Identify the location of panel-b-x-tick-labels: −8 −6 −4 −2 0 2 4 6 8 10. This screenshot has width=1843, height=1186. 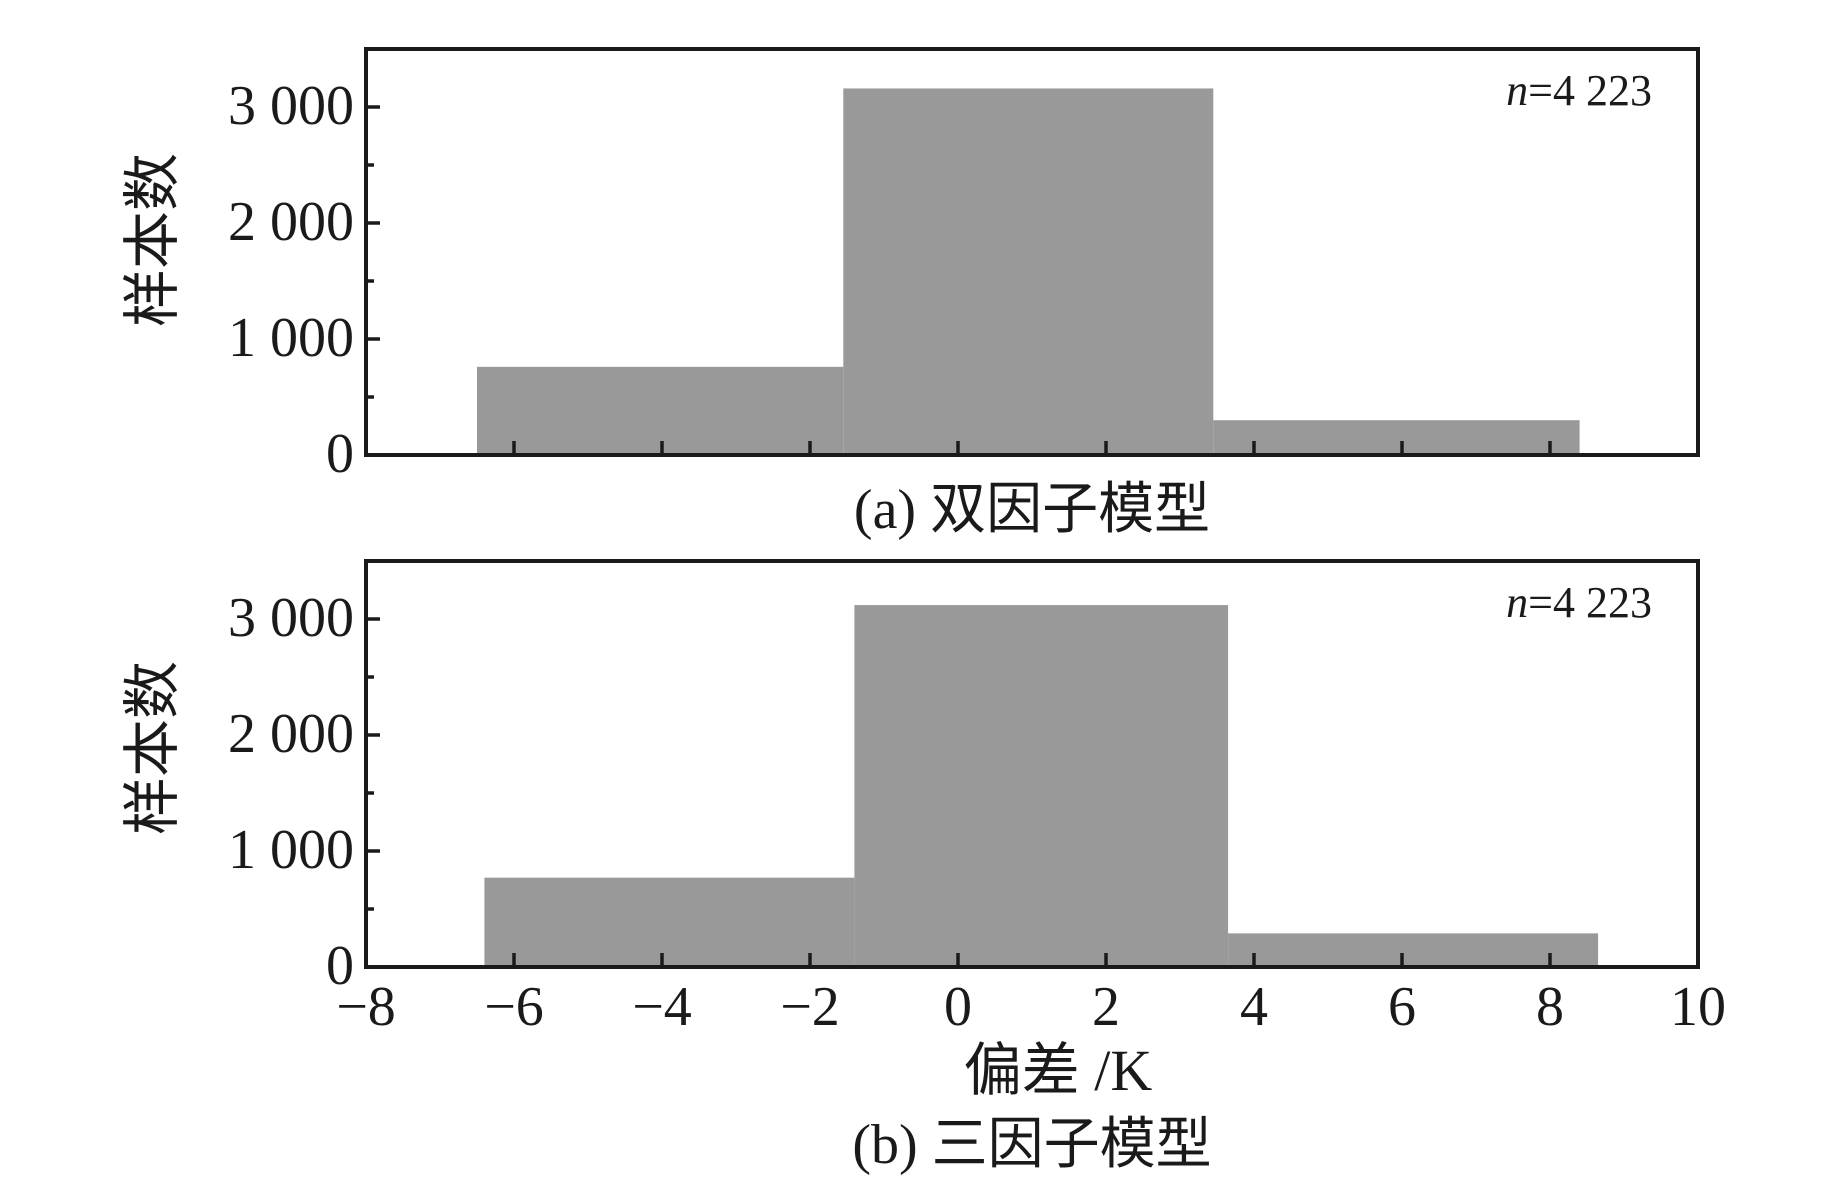
(1031, 1007).